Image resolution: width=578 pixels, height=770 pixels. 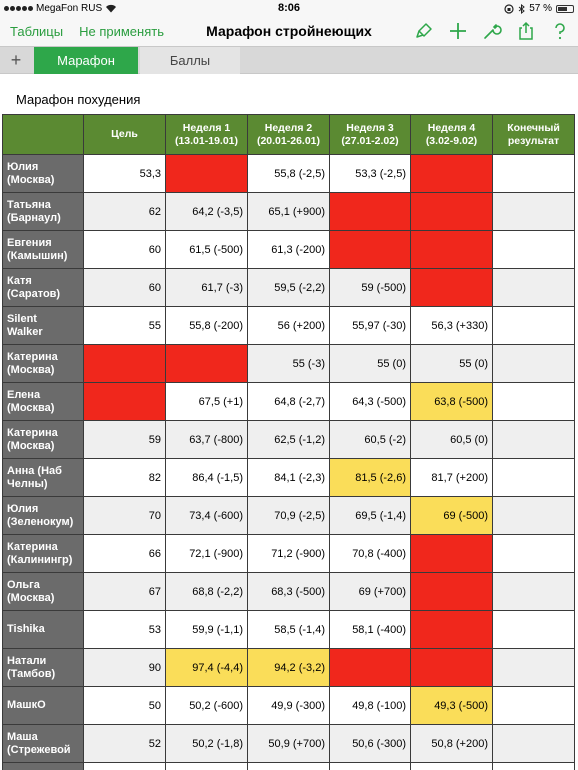 What do you see at coordinates (370, 705) in the screenshot?
I see `table-cell: 49,8 (-100)` at bounding box center [370, 705].